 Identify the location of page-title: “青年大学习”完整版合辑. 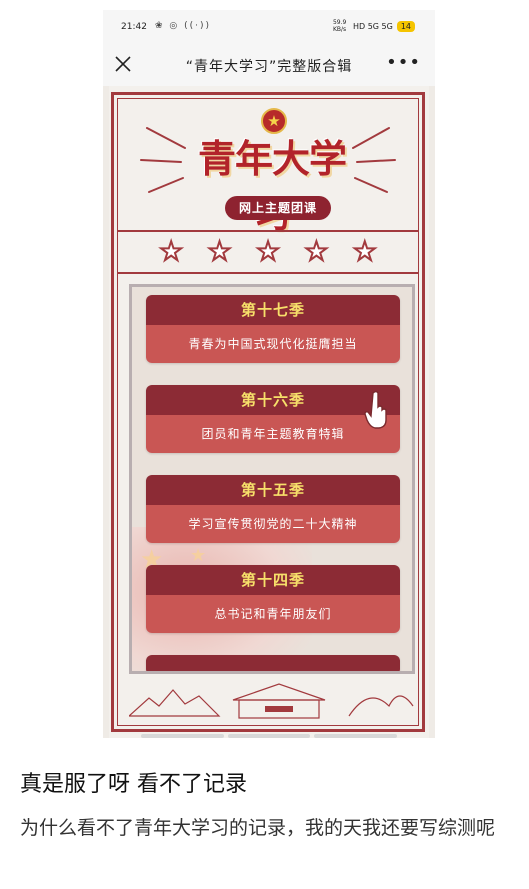
(269, 67).